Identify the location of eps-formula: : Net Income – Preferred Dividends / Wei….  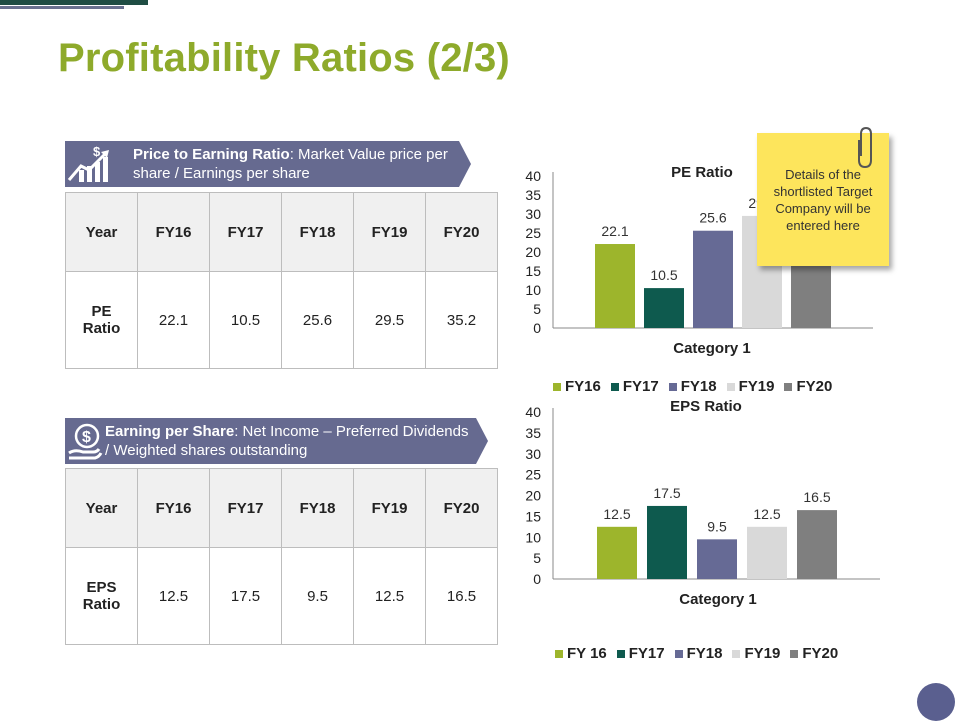
(287, 441).